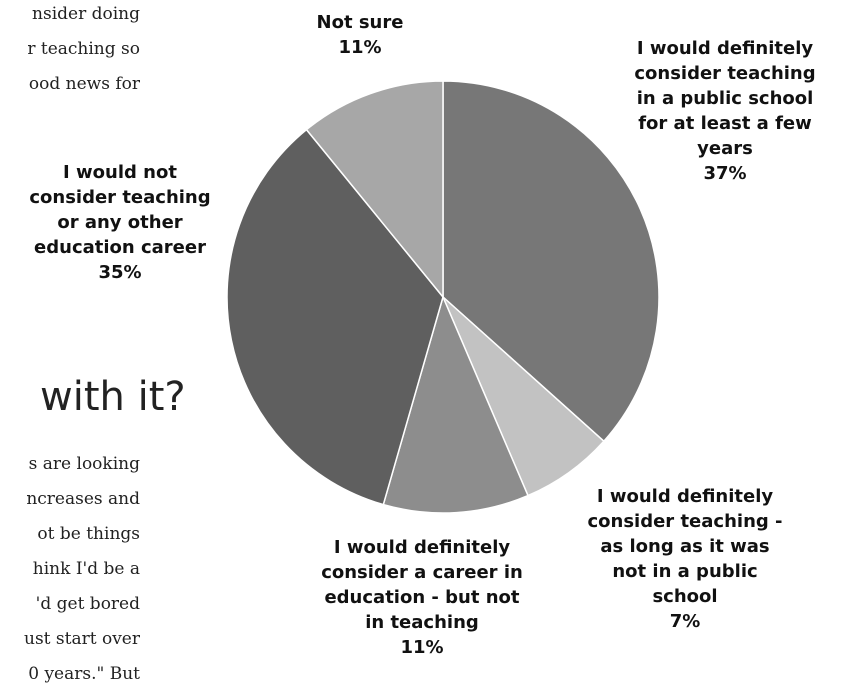 The image size is (842, 694). Describe the element at coordinates (685, 571) in the screenshot. I see `slice-label-text: not in a public` at that location.